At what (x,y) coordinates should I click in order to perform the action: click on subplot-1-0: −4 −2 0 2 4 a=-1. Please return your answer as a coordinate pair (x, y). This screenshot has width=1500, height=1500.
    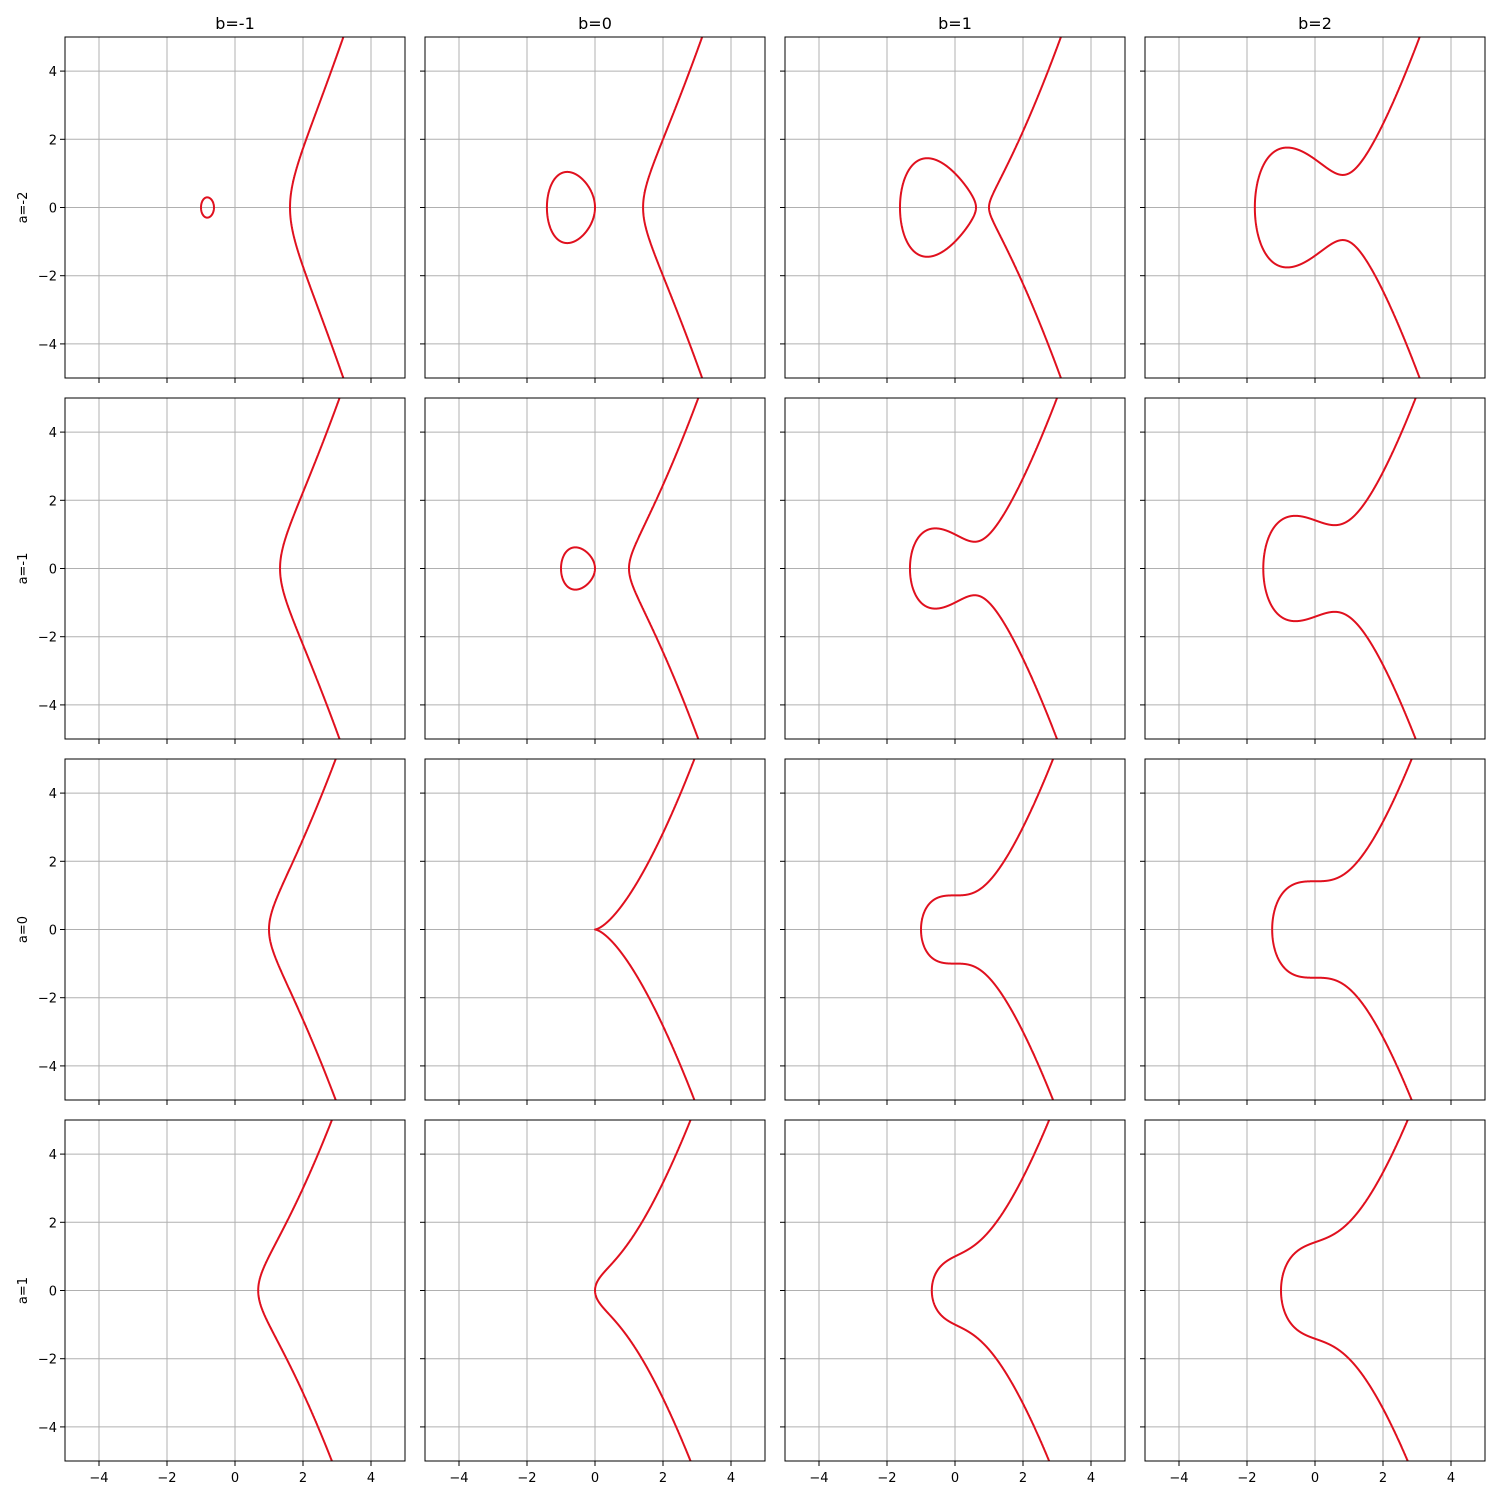
    Looking at the image, I should click on (211, 570).